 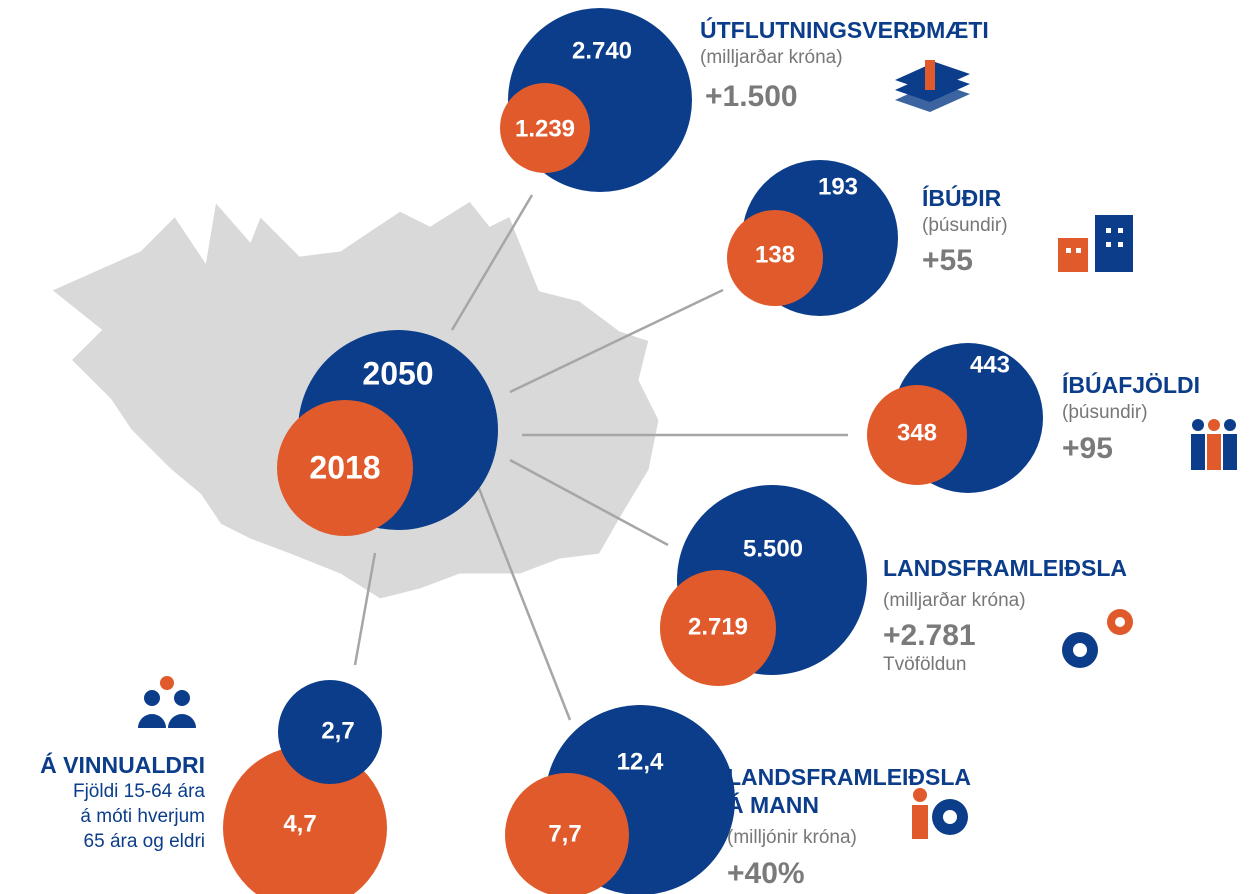 What do you see at coordinates (990, 364) in the screenshot?
I see `value-2050: 443` at bounding box center [990, 364].